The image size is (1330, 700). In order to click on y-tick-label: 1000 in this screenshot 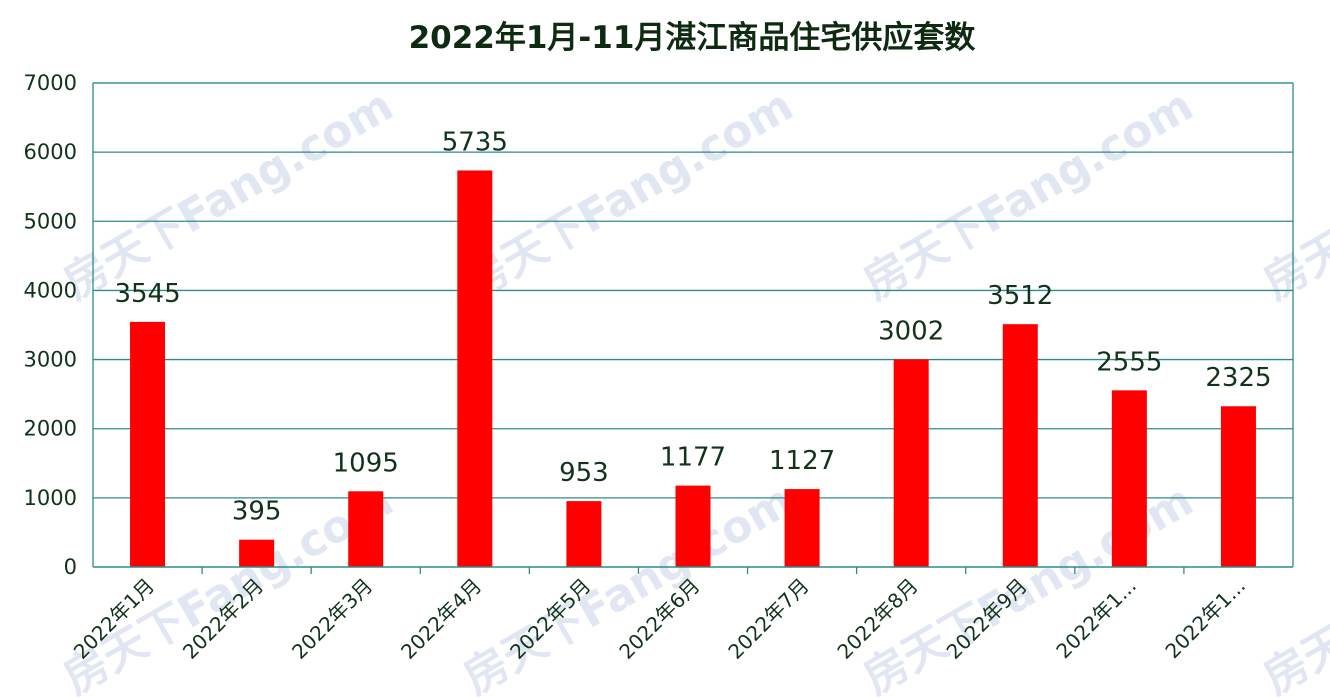, I will do `click(50, 498)`.